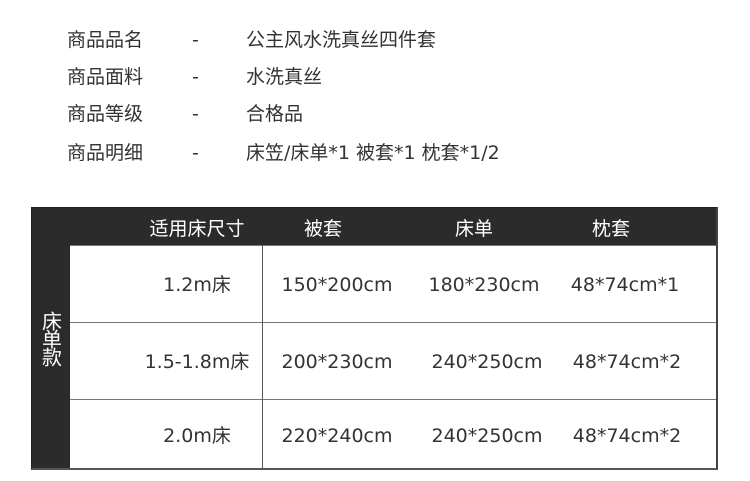 The width and height of the screenshot is (750, 481). What do you see at coordinates (262, 356) in the screenshot?
I see `column-divider` at bounding box center [262, 356].